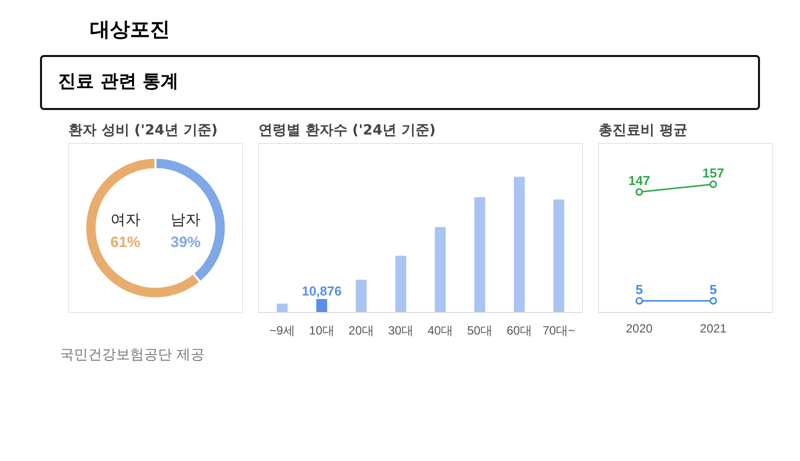 The height and width of the screenshot is (461, 800). I want to click on data-label: 157, so click(713, 172).